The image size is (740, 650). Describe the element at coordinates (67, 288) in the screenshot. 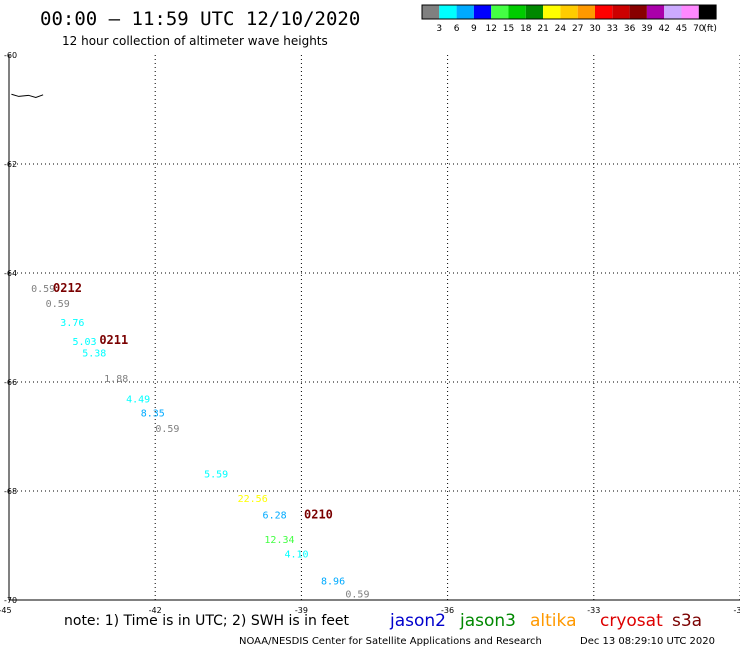

I see `pass-time-label: 0212` at that location.